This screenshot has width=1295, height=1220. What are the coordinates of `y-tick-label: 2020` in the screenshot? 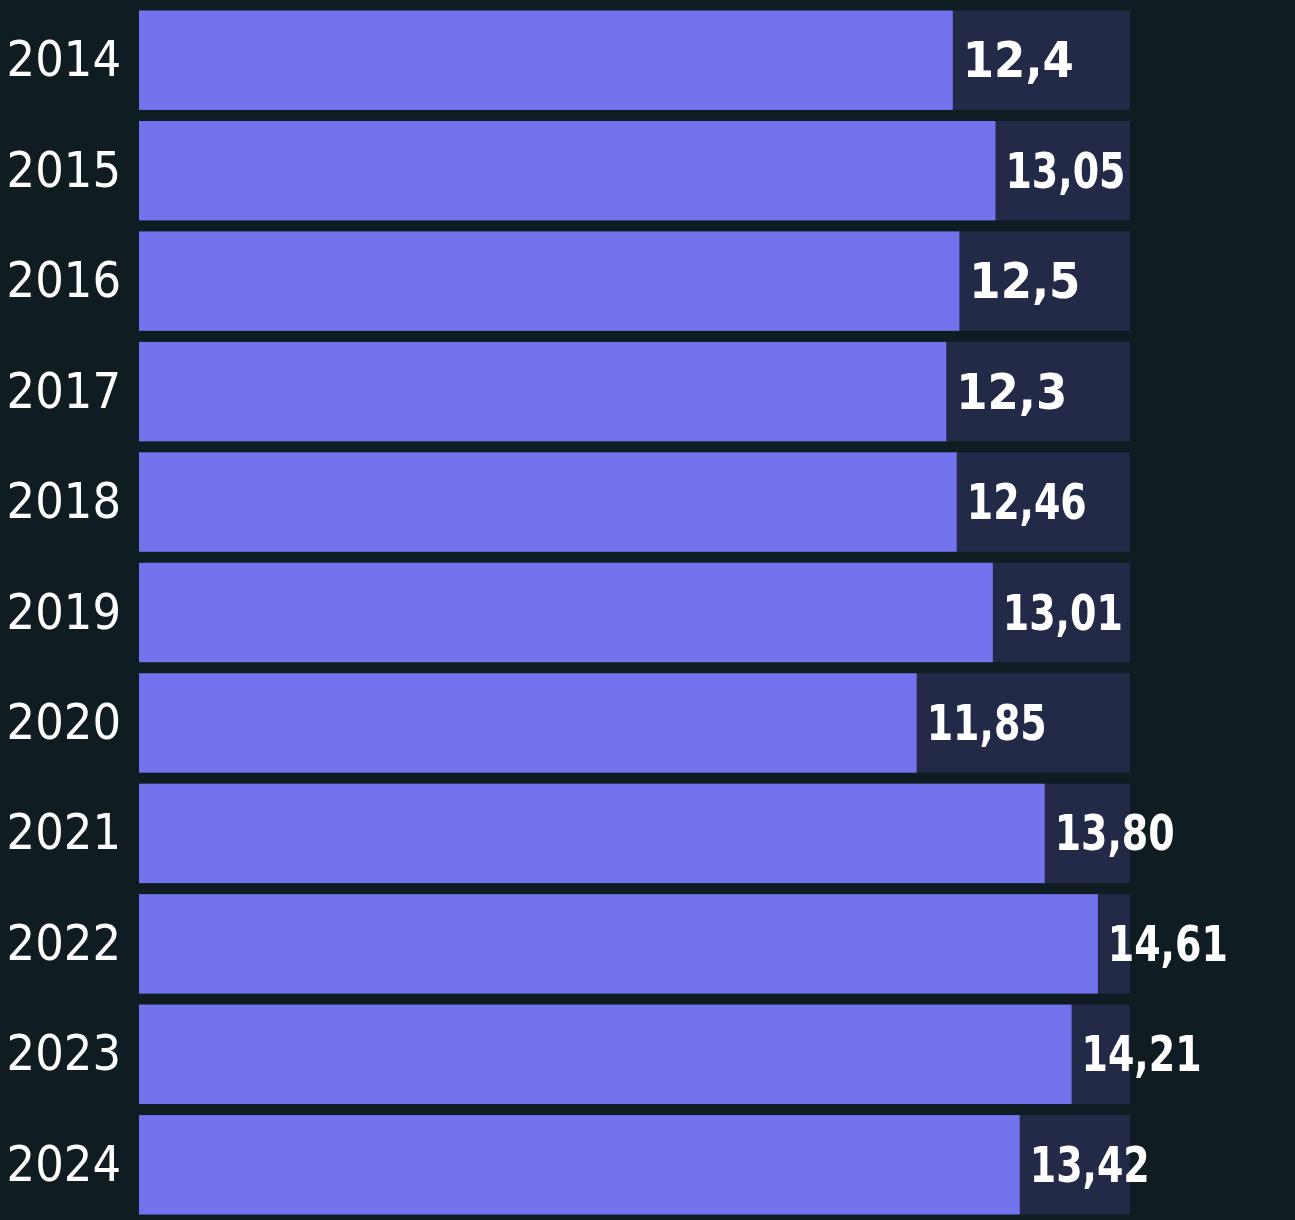 It's located at (63, 721).